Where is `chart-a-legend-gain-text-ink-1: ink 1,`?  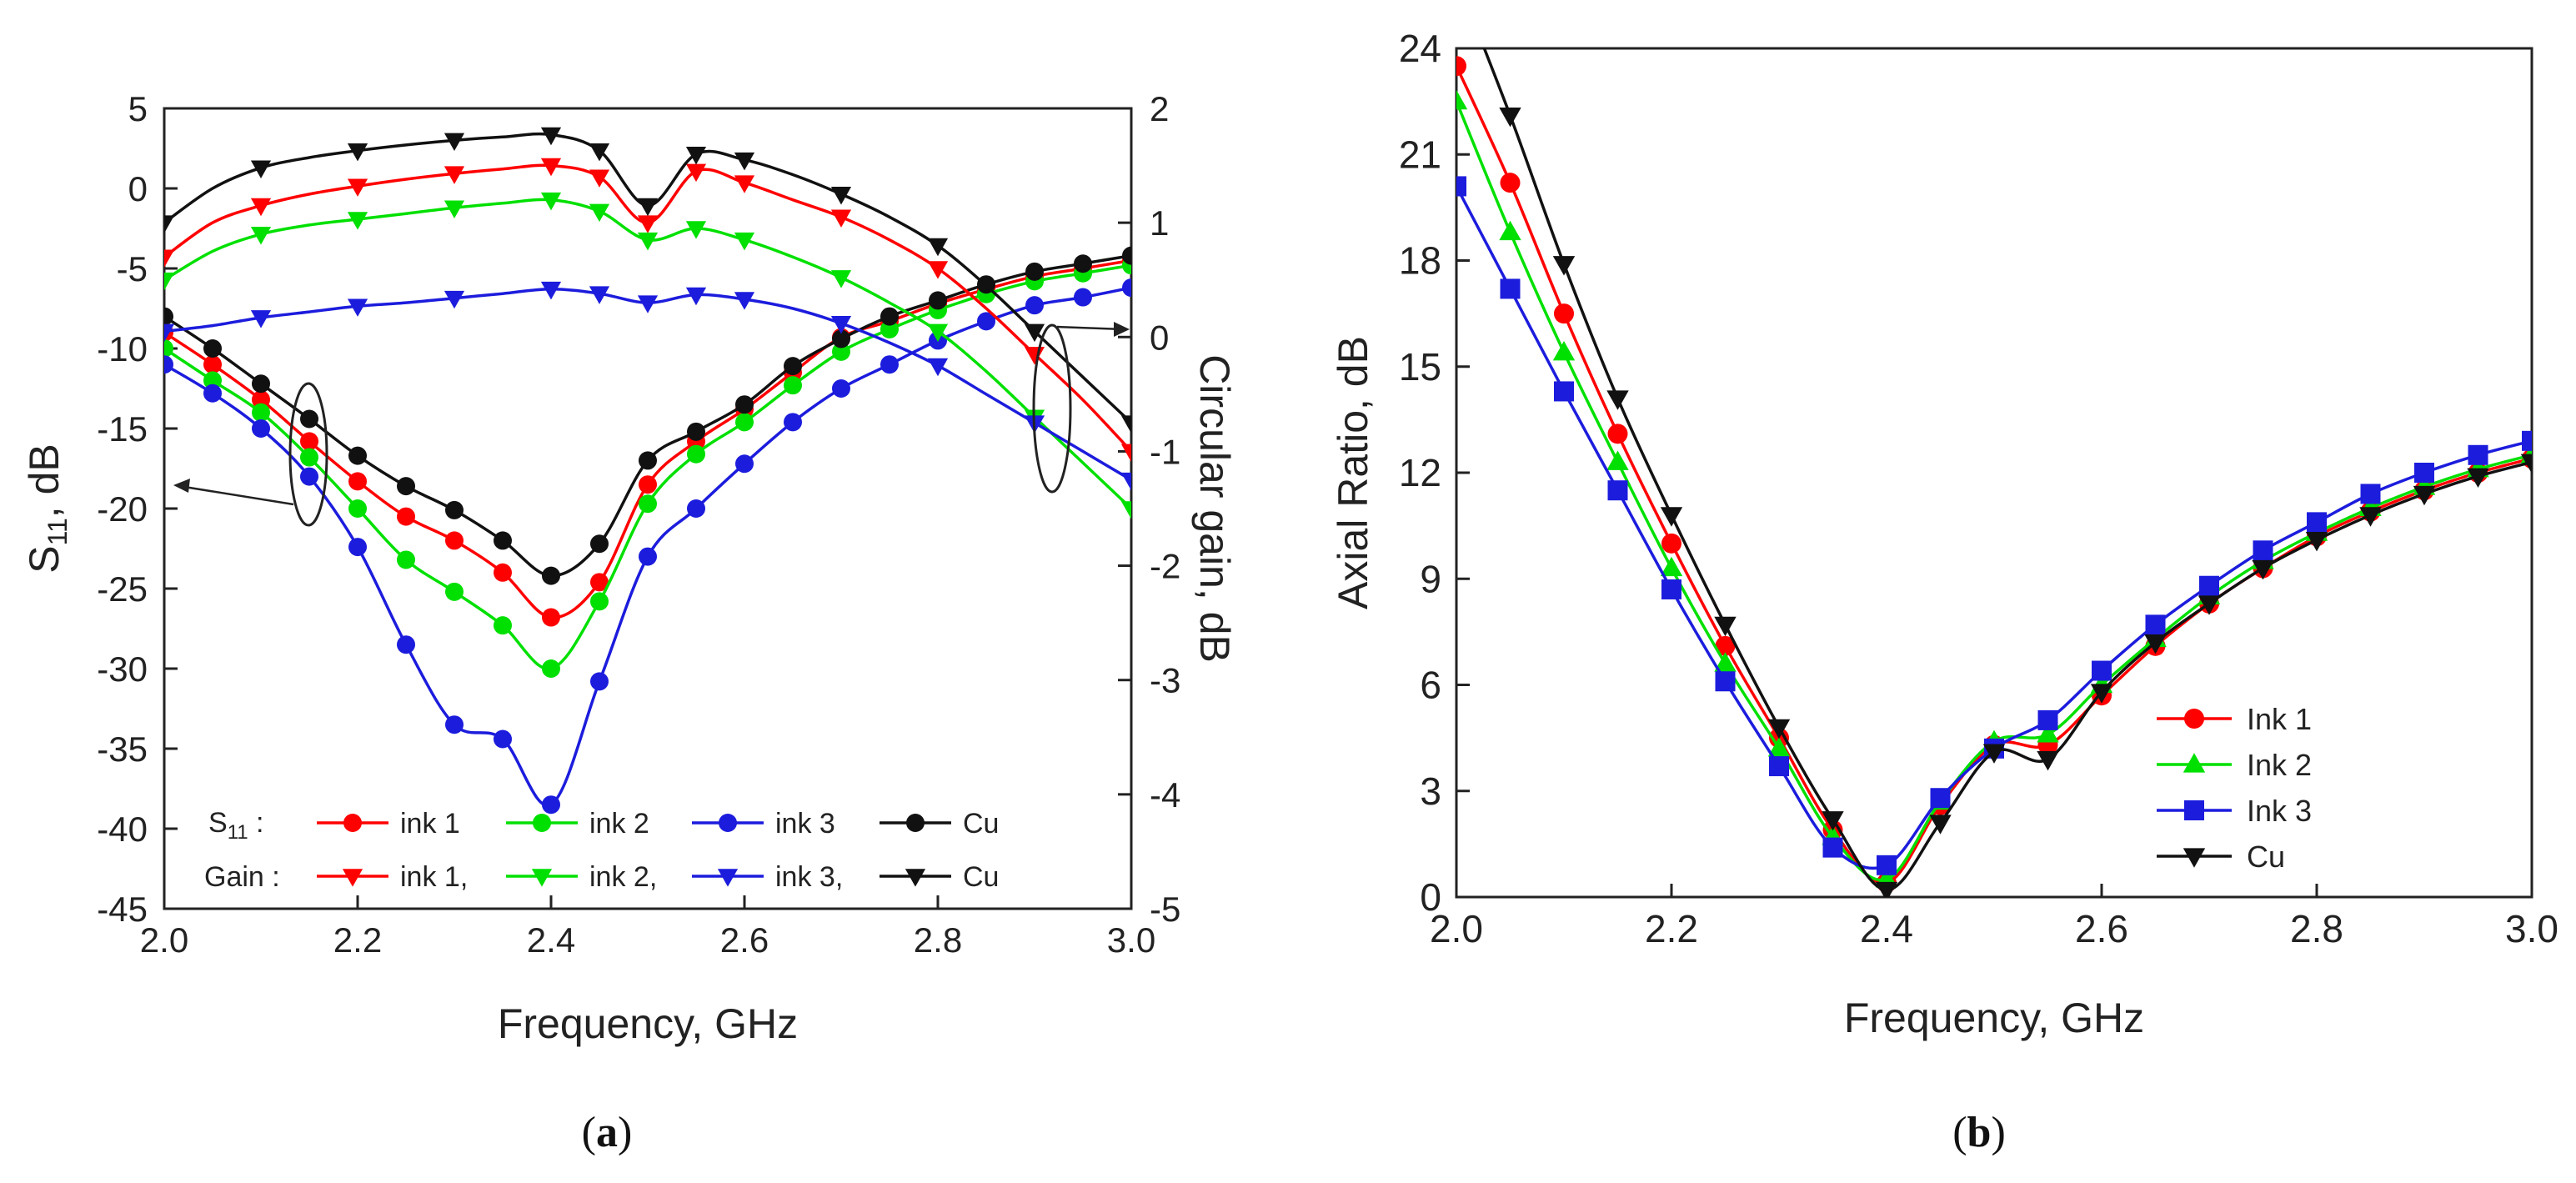
chart-a-legend-gain-text-ink-1: ink 1, is located at coordinates (434, 877).